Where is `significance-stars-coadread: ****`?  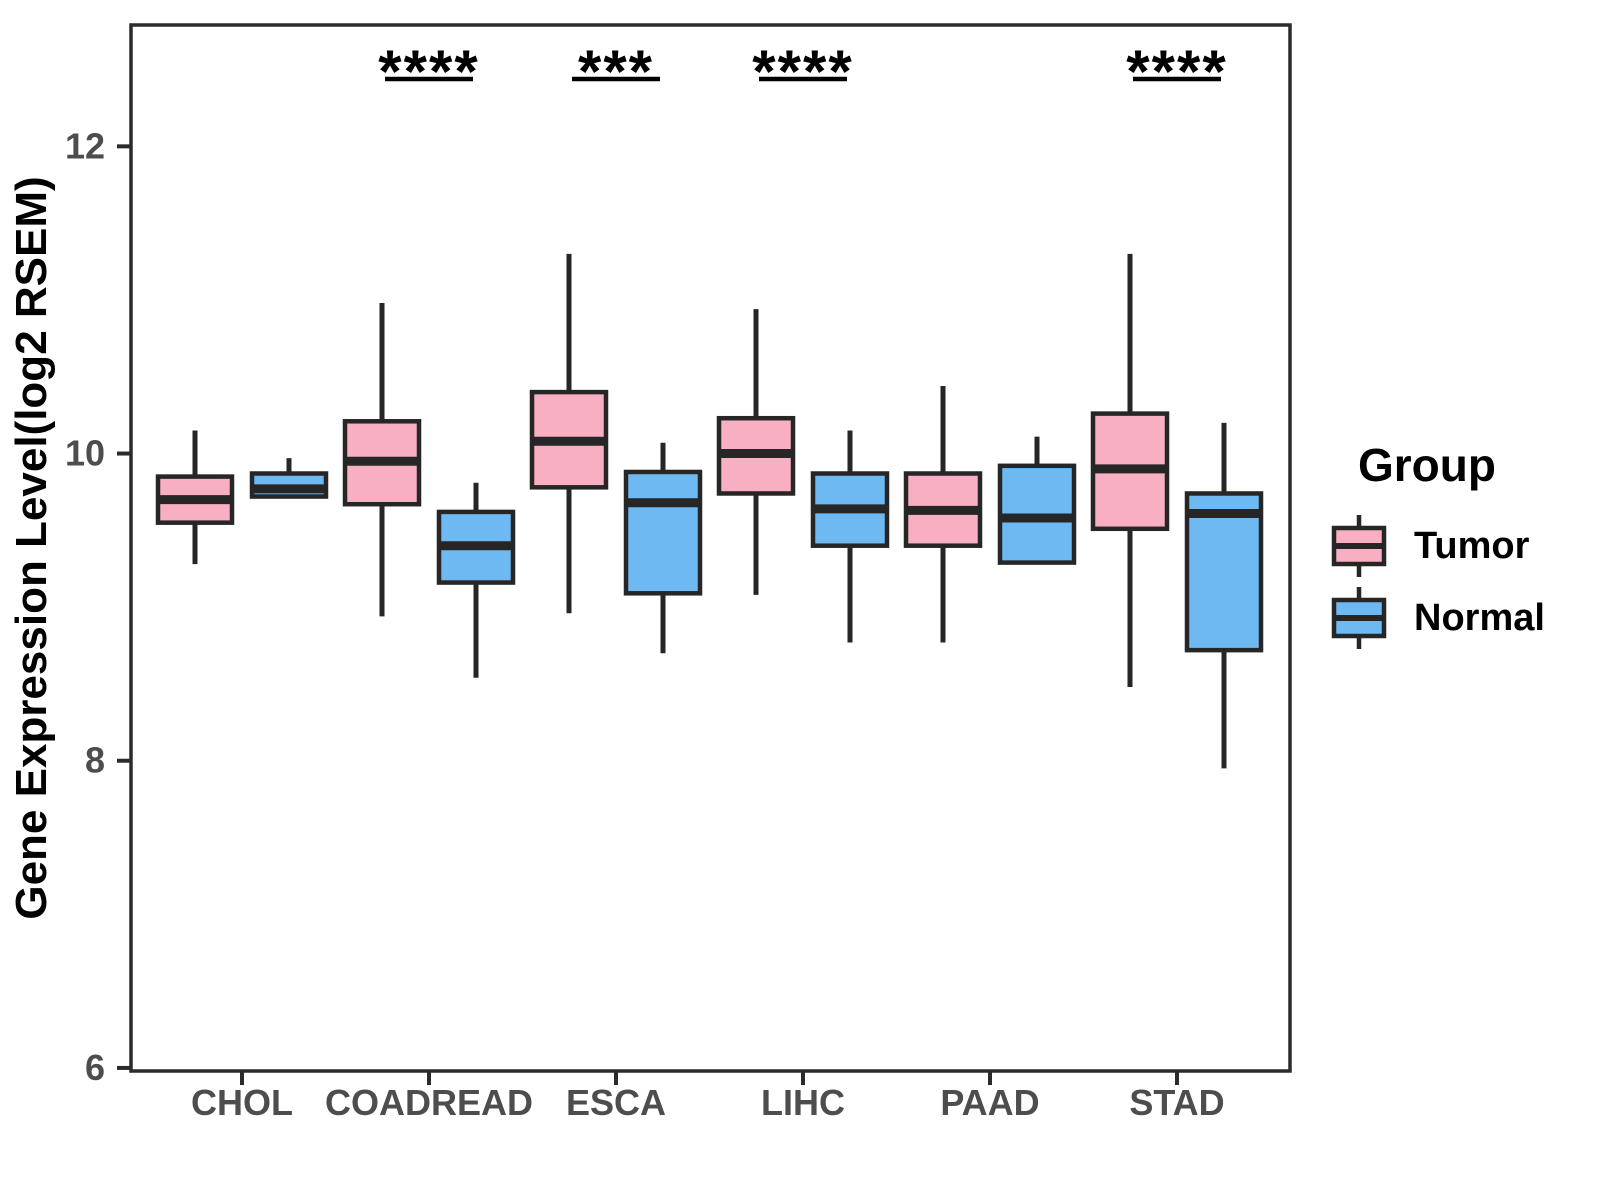
significance-stars-coadread: **** is located at coordinates (428, 71).